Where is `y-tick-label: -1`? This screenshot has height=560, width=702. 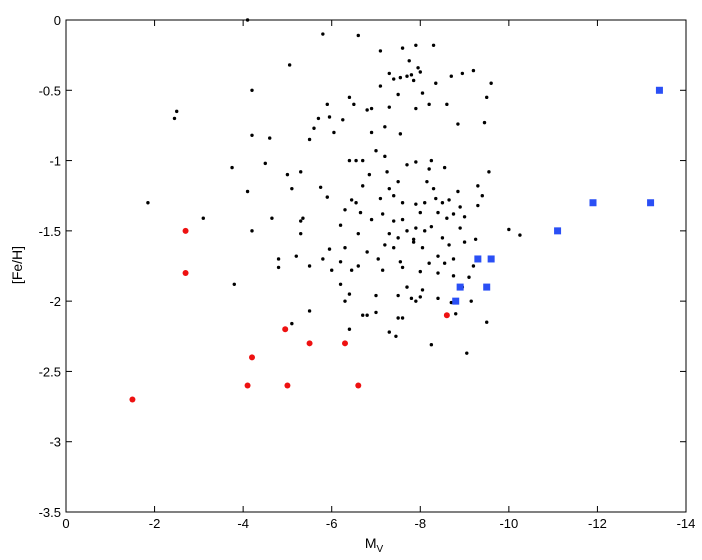 y-tick-label: -1 is located at coordinates (55, 161).